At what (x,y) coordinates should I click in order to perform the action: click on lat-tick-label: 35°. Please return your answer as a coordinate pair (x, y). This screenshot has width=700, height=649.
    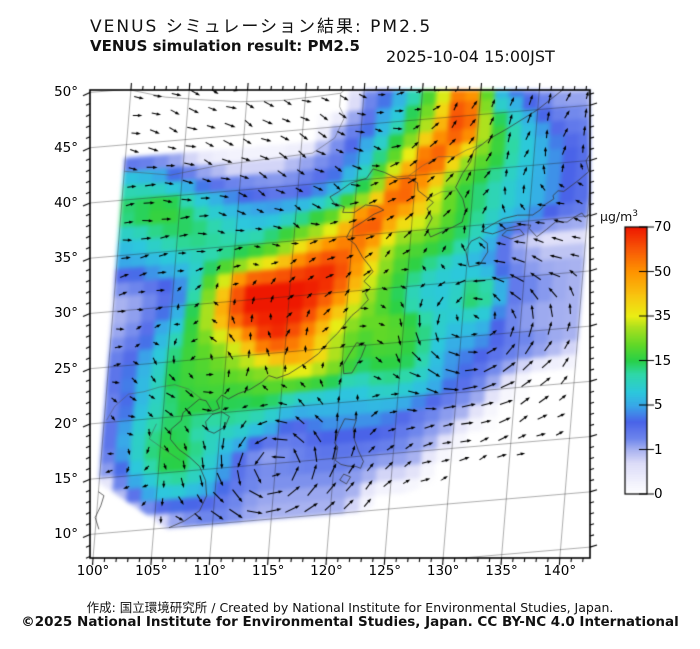
    Looking at the image, I should click on (66, 258).